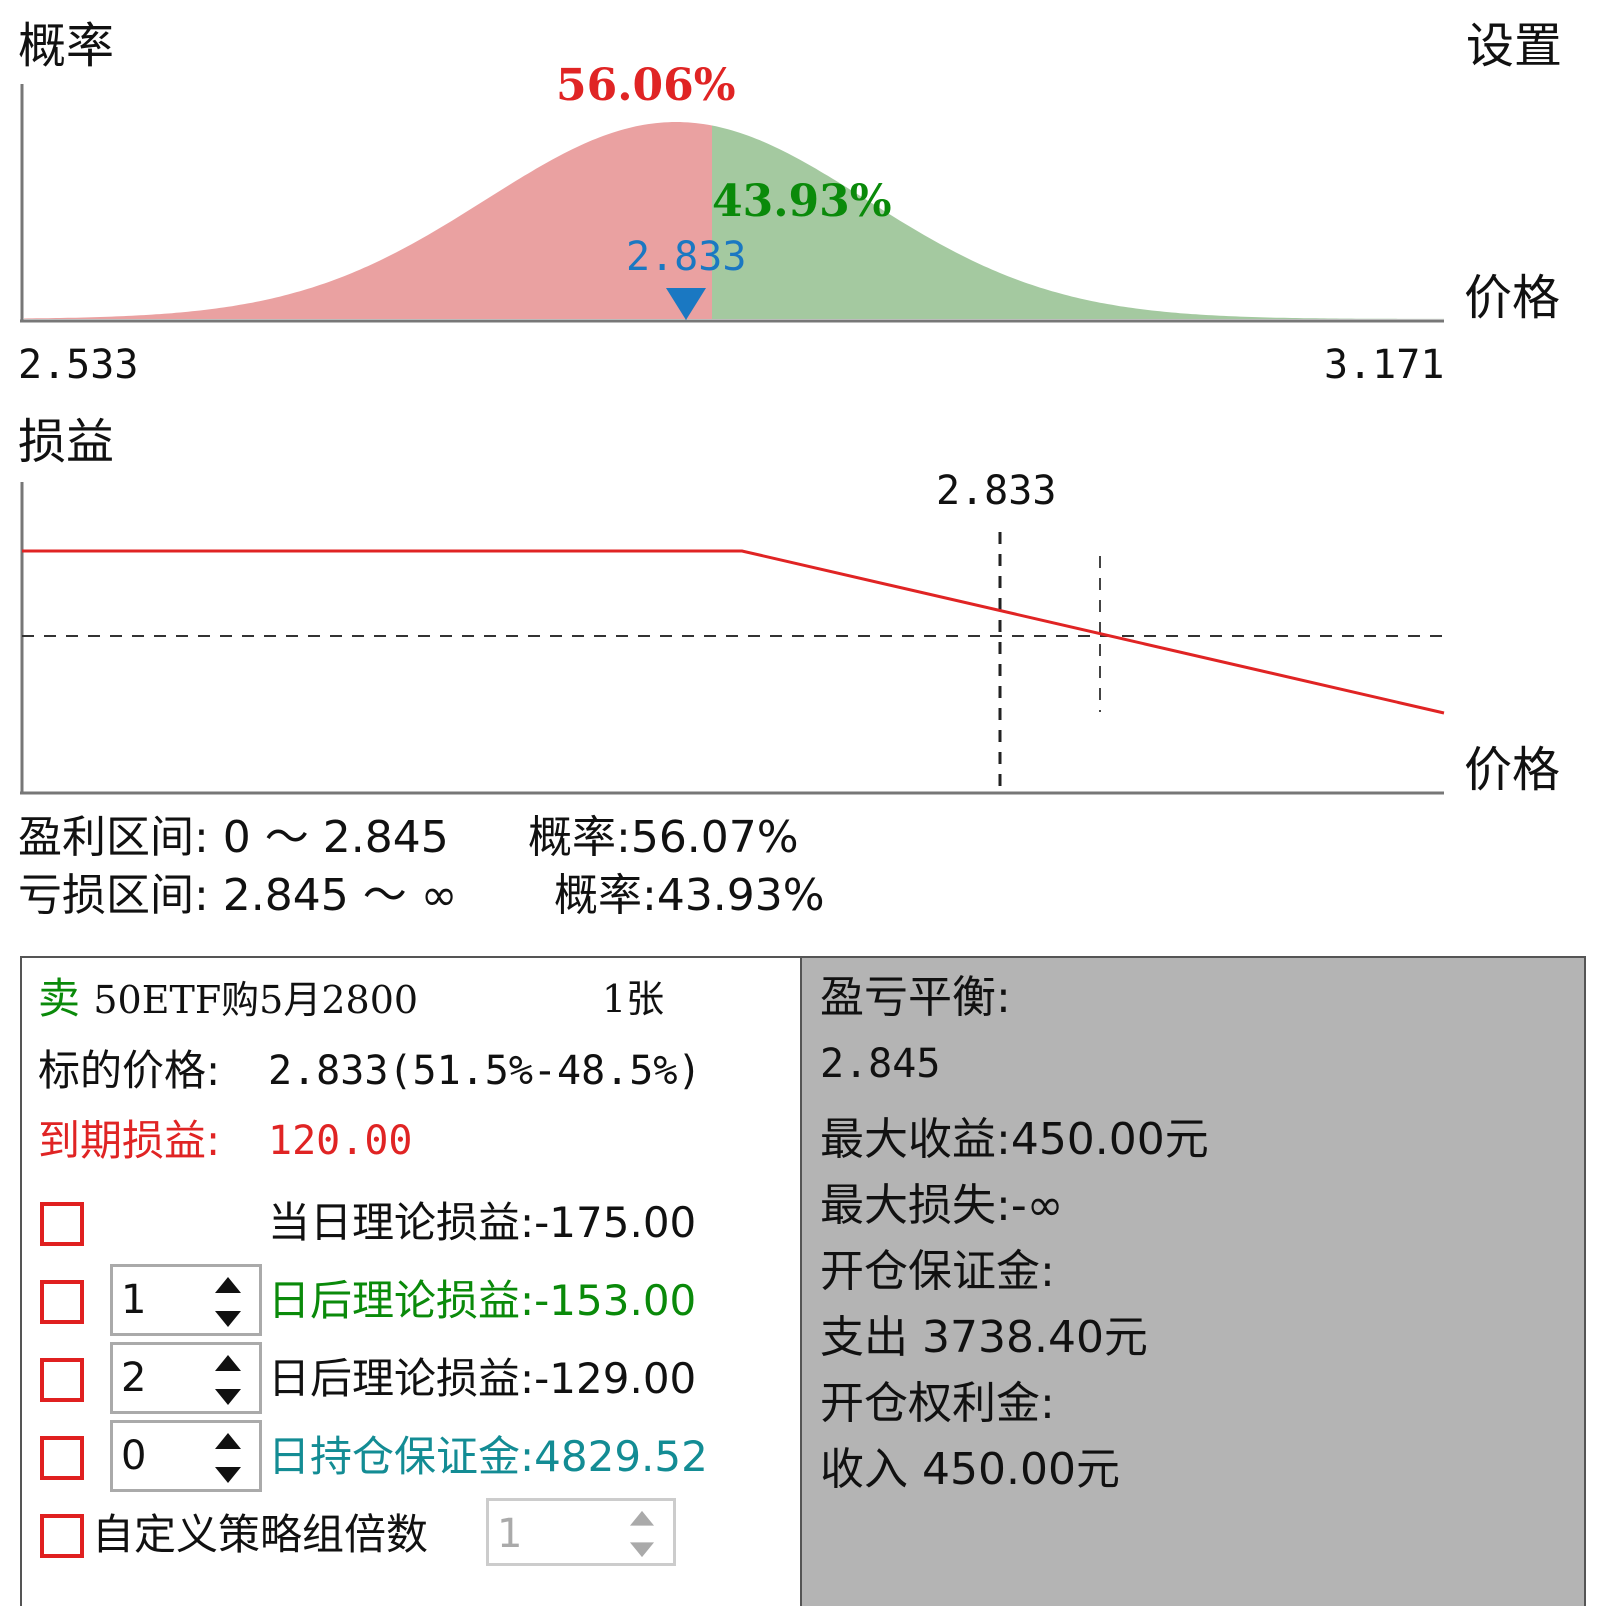  Describe the element at coordinates (1078, 222) in the screenshot. I see `distribution-right-area` at that location.